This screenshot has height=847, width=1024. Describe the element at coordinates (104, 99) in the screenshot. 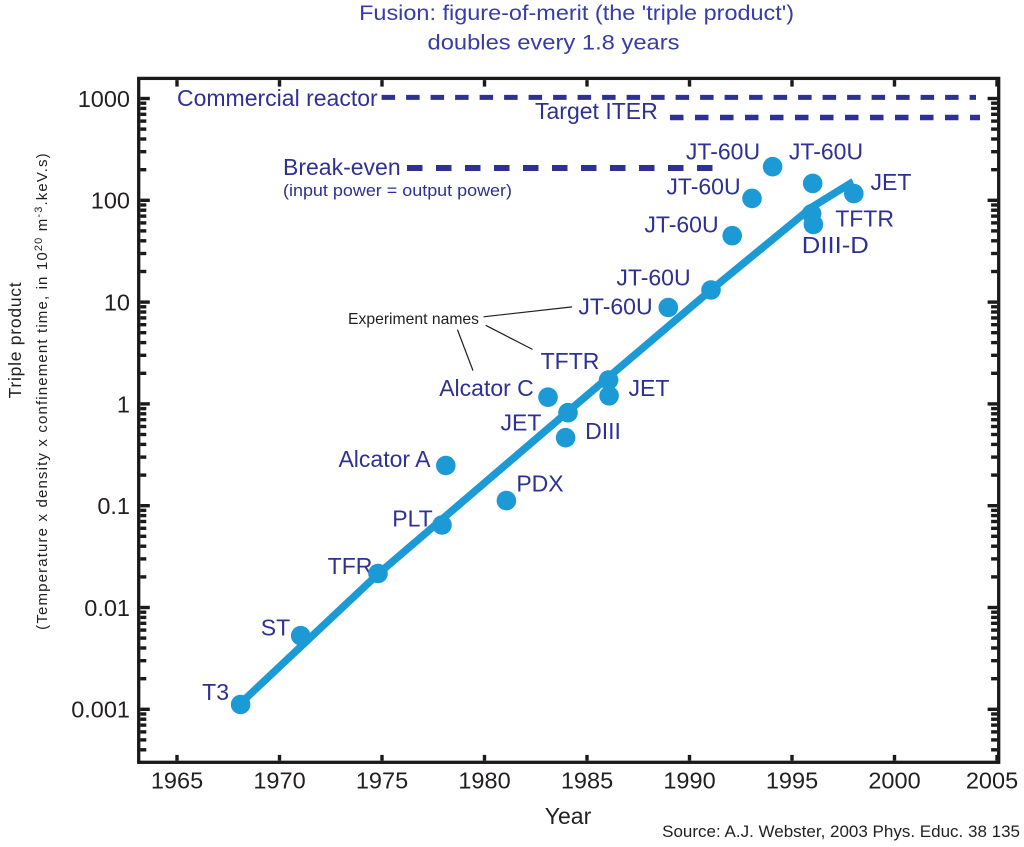

I see `svg-text: 1000` at that location.